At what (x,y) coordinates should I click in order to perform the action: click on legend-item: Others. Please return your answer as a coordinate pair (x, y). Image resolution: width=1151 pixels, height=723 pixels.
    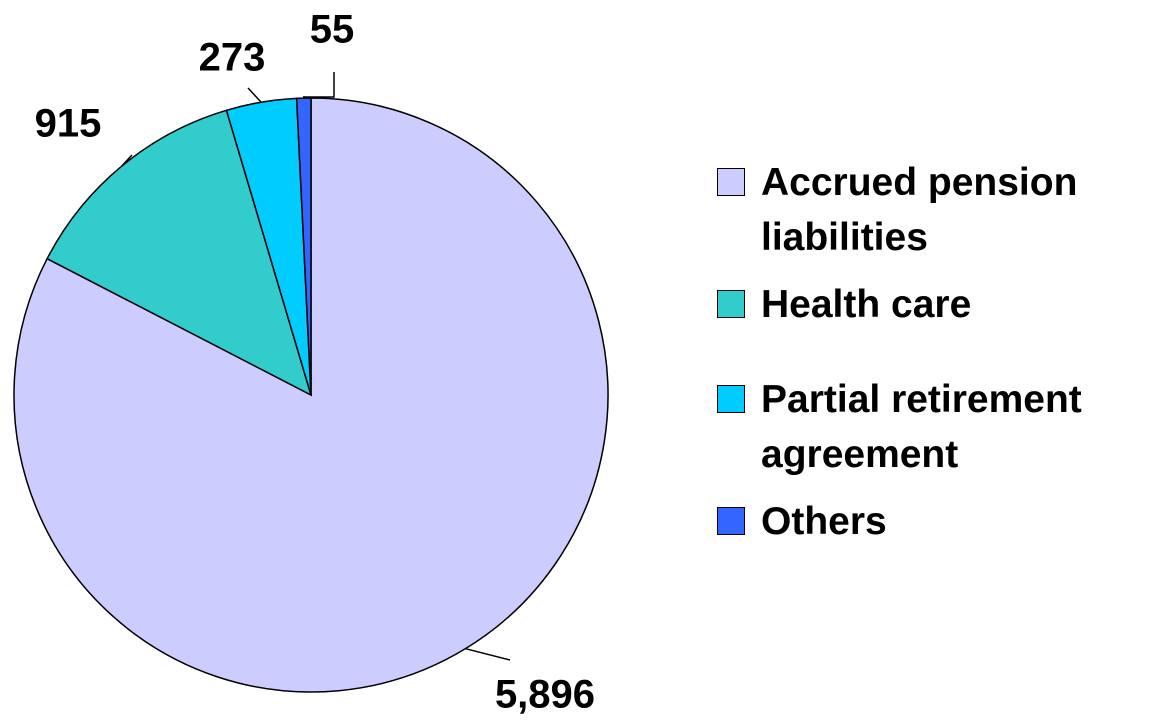
    Looking at the image, I should click on (932, 521).